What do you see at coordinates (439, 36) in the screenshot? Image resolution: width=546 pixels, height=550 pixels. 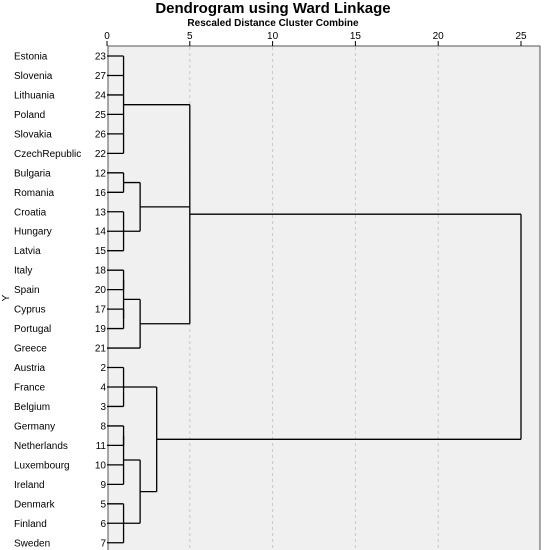 I see `x-tick-label-20: 20` at bounding box center [439, 36].